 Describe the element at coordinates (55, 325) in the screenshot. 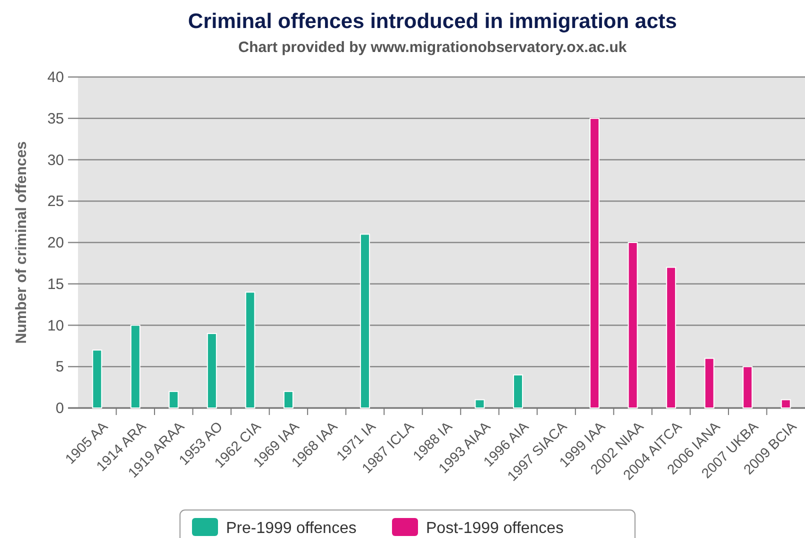

I see `y-tick-label: 10` at that location.